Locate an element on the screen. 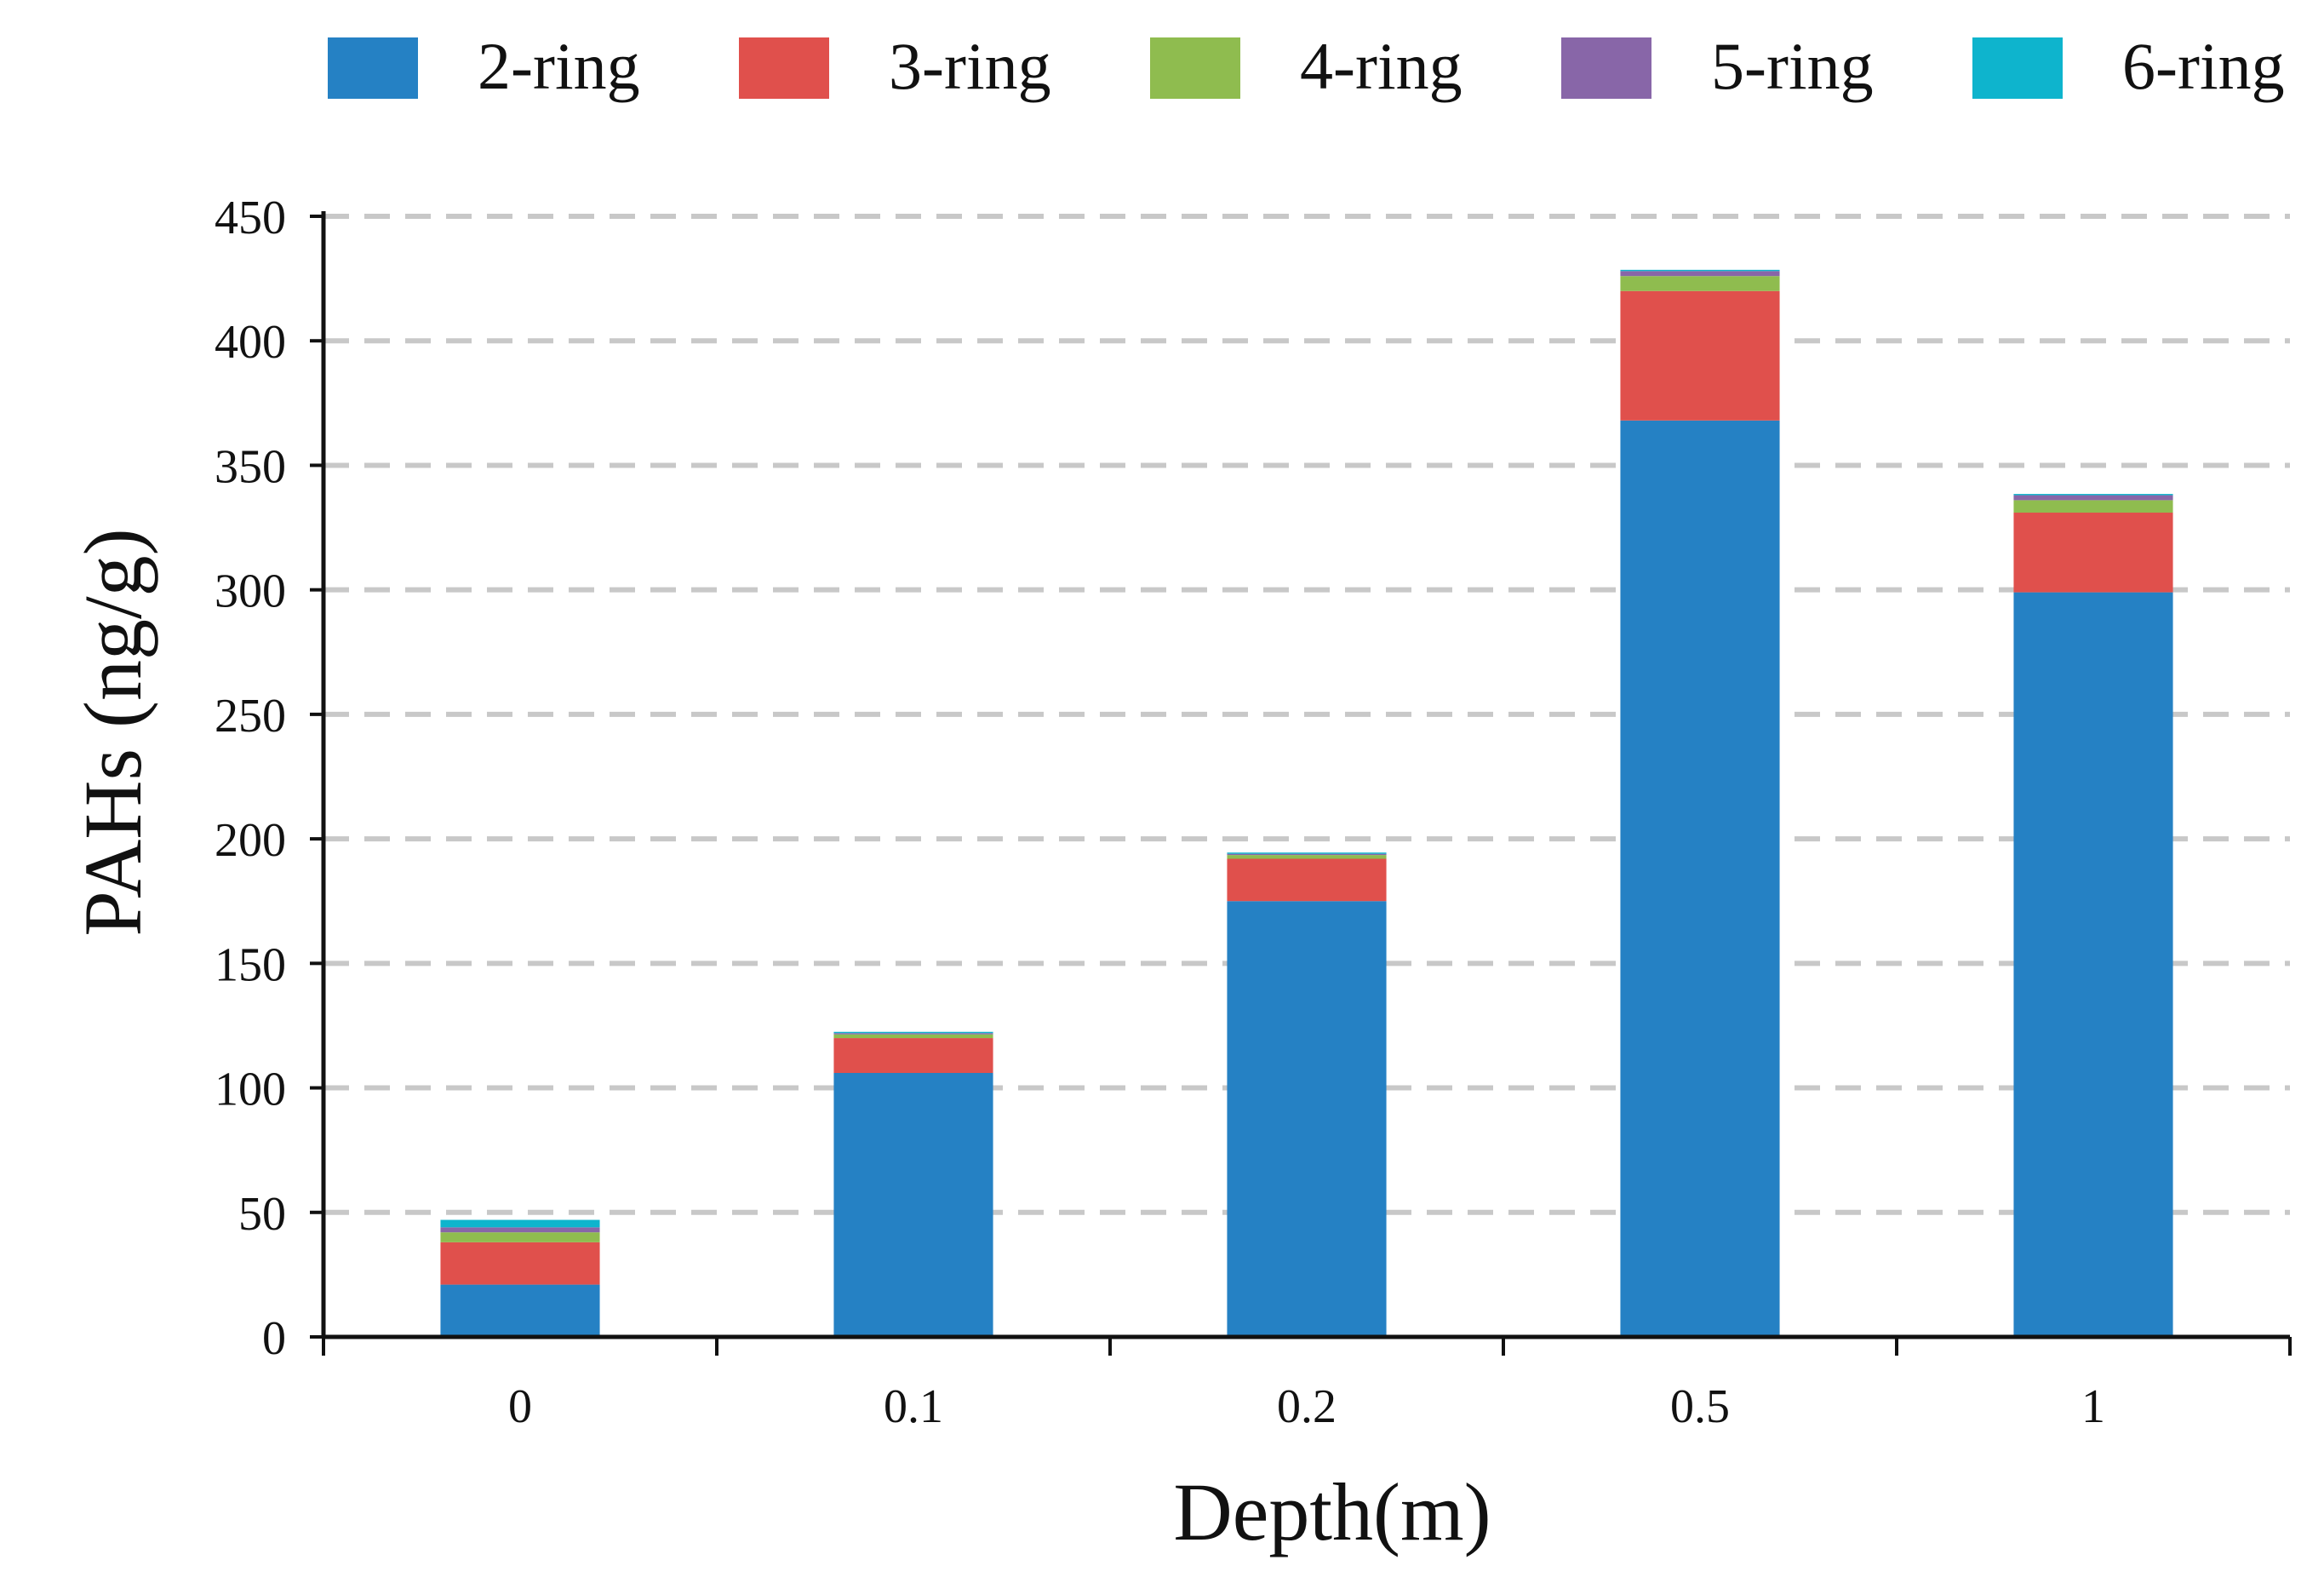 The height and width of the screenshot is (1583, 2324). legend-swatch-6-ring is located at coordinates (2017, 68).